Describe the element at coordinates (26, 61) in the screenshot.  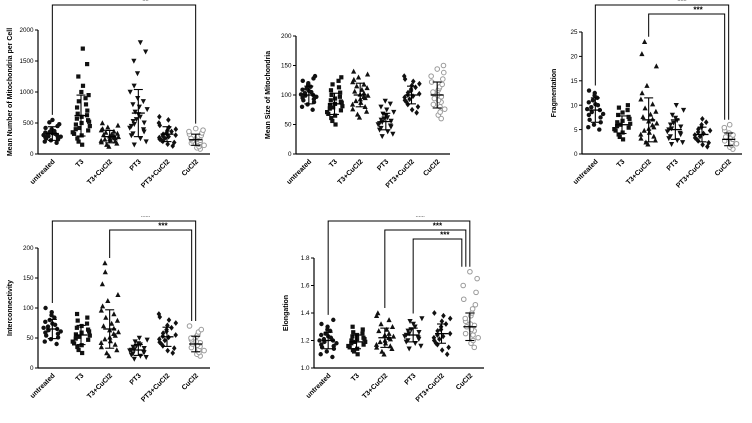
I see `svg-text: 1500` at that location.